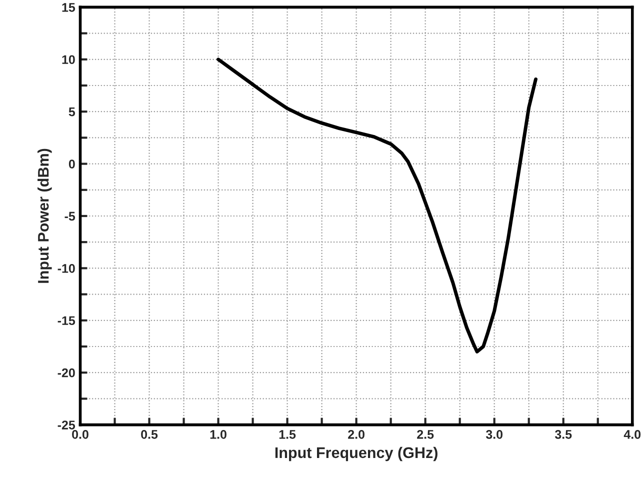  What do you see at coordinates (218, 434) in the screenshot?
I see `text: 1.0` at bounding box center [218, 434].